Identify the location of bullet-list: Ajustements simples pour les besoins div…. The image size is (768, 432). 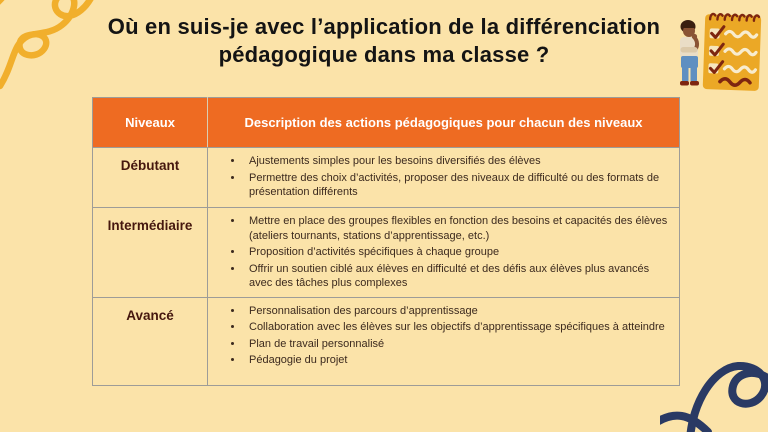
(439, 177).